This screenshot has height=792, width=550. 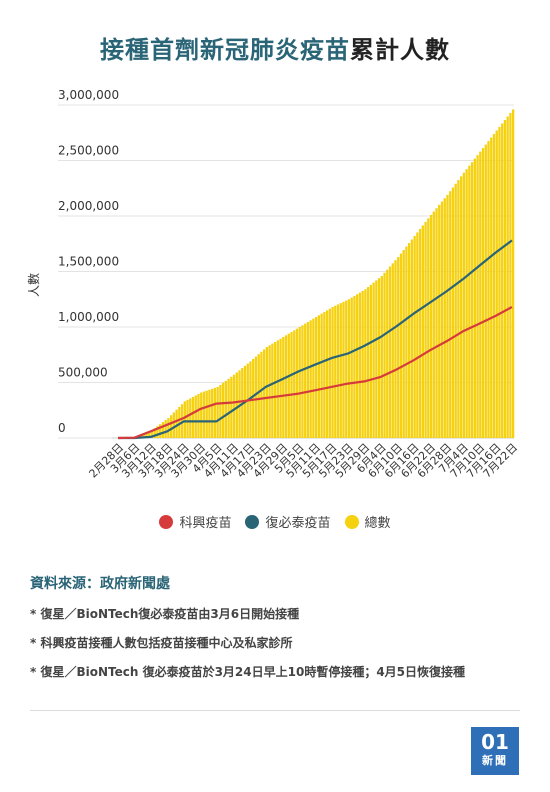 What do you see at coordinates (400, 50) in the screenshot?
I see `chart-title-rest: 累計人數` at bounding box center [400, 50].